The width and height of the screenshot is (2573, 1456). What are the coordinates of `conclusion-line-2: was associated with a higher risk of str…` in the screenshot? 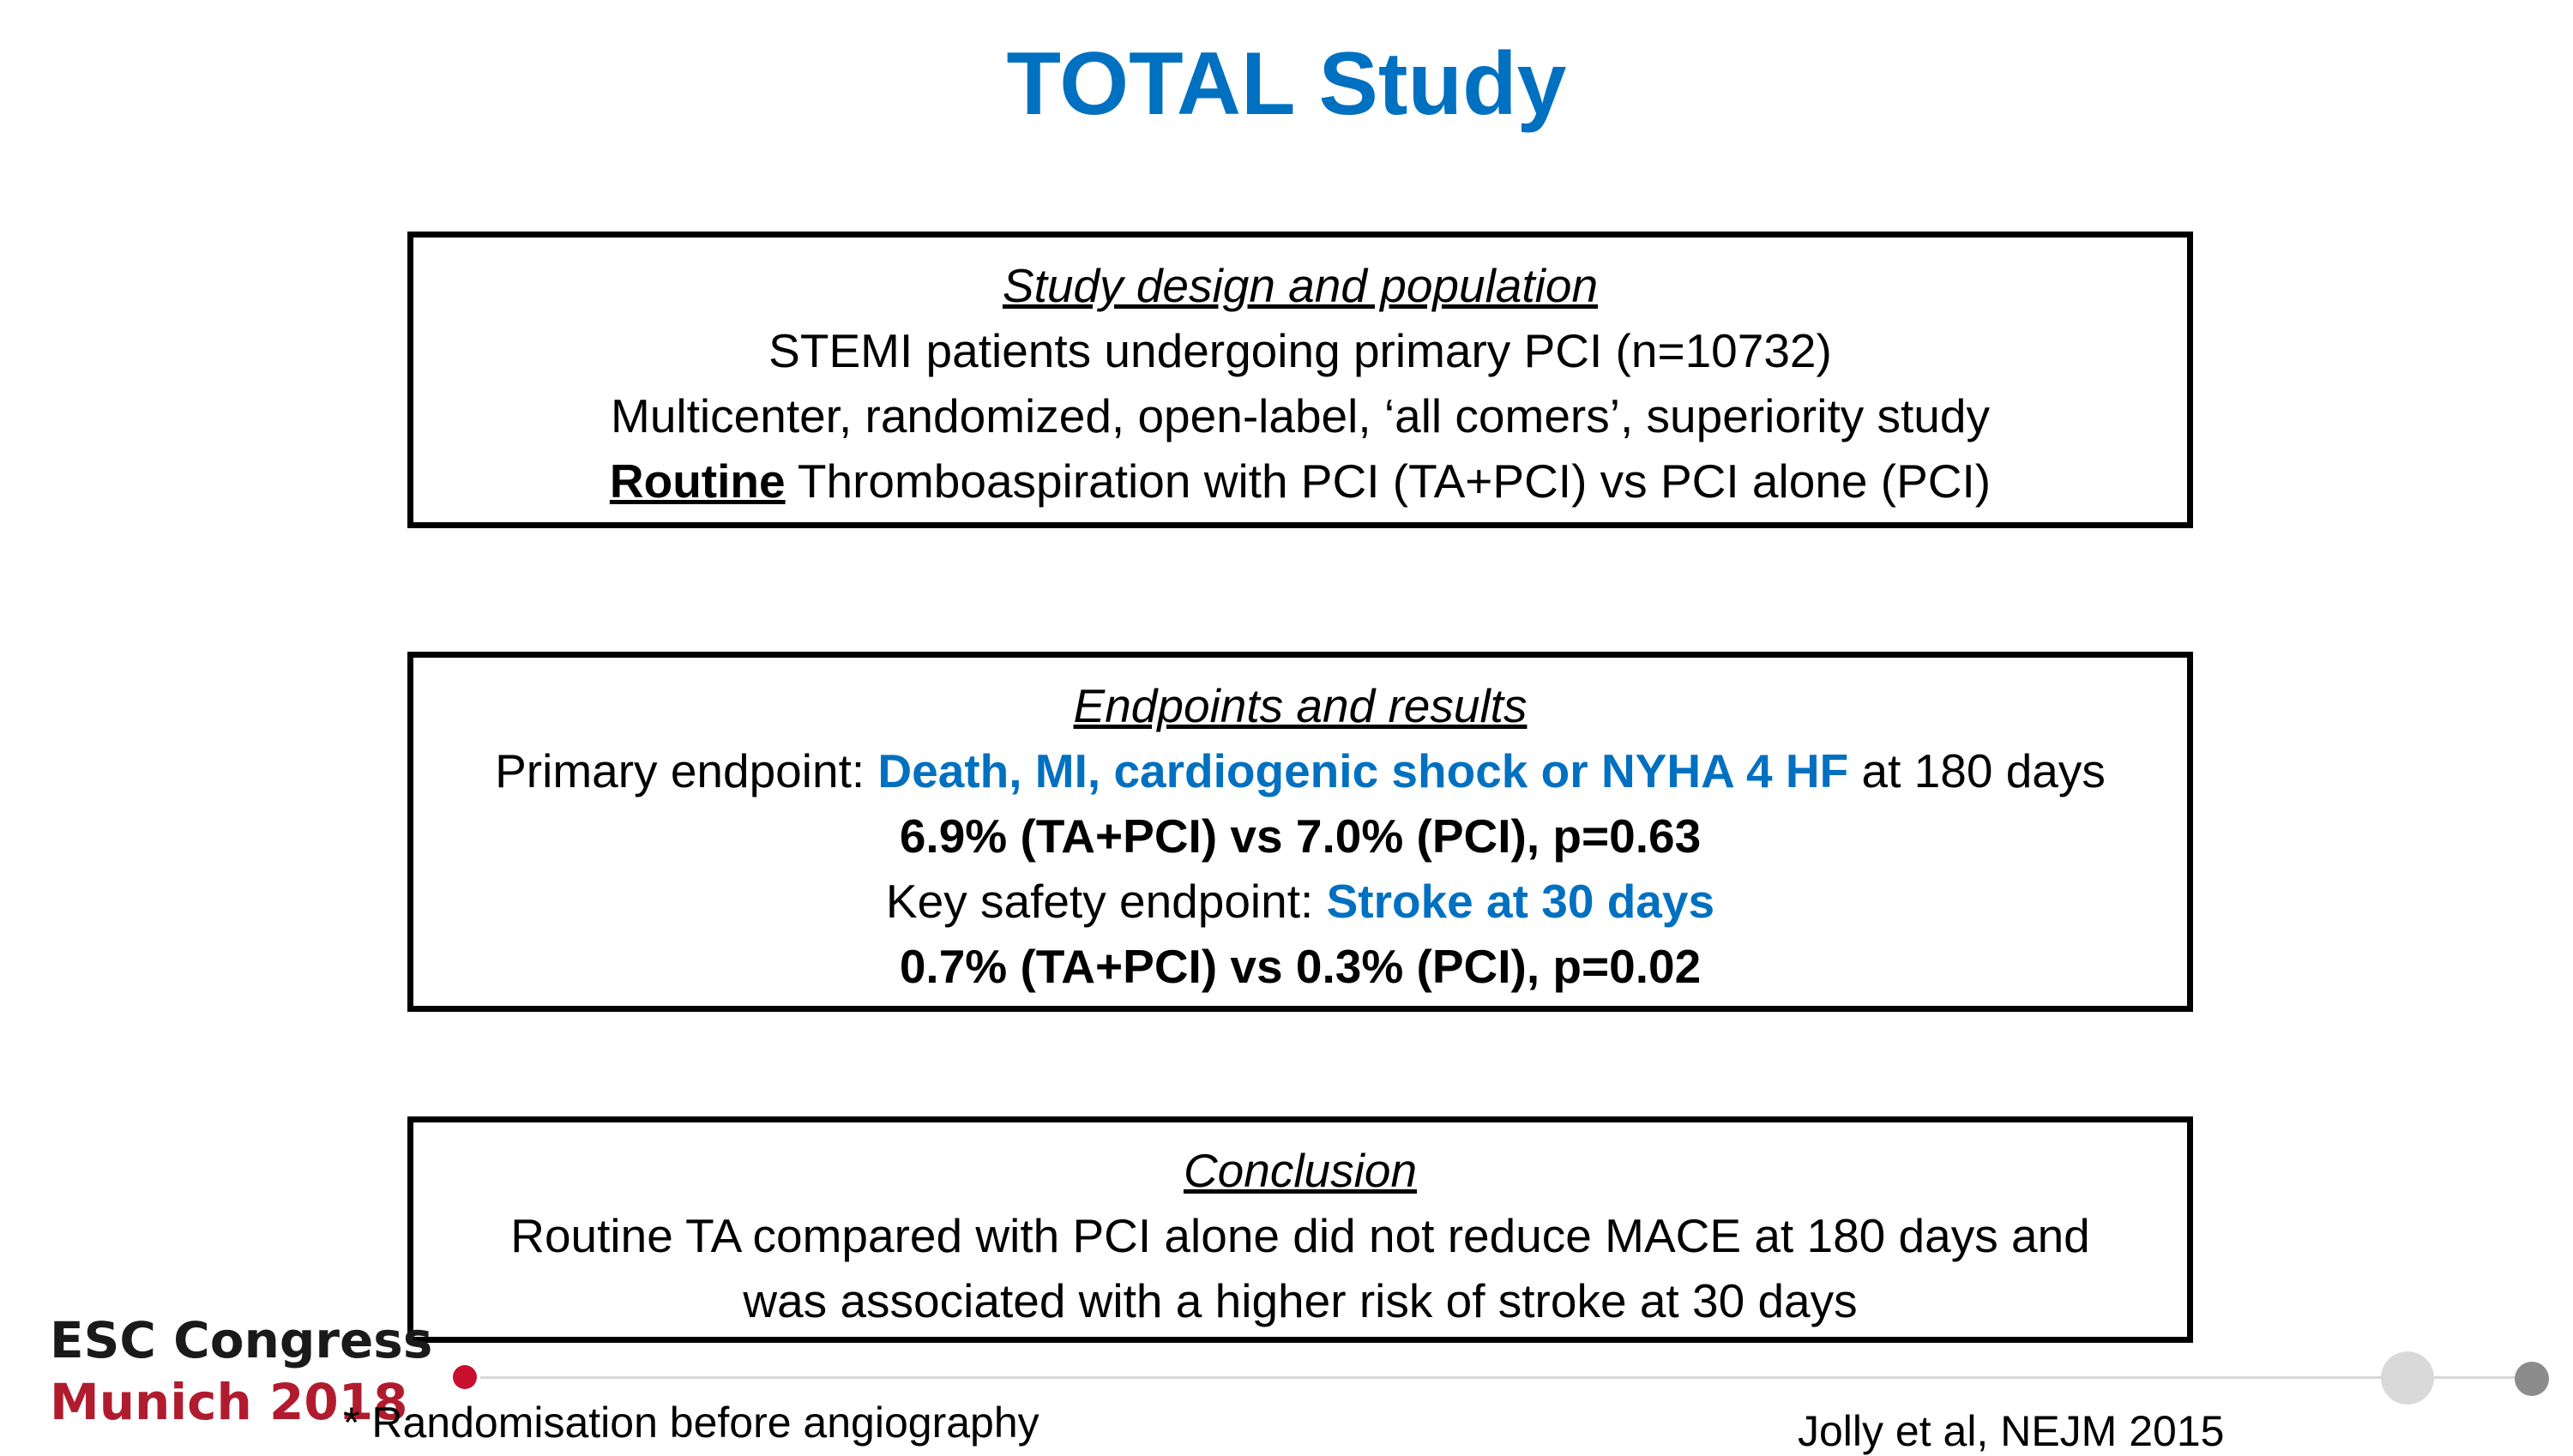 It's located at (1300, 1300).